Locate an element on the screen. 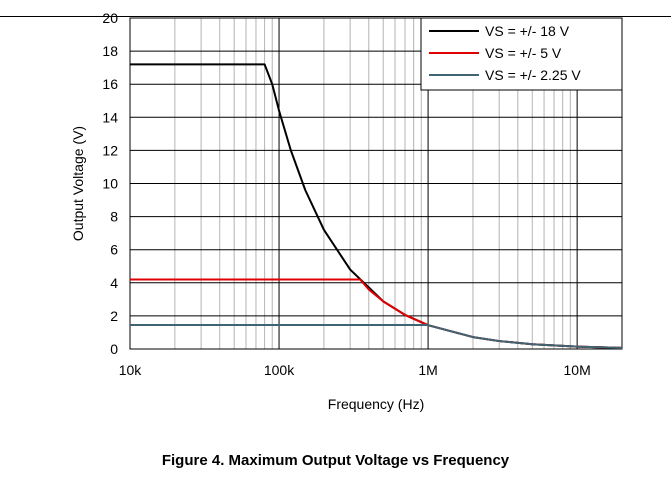 This screenshot has height=487, width=671. legend-label: VS = +/- 18 V is located at coordinates (527, 31).